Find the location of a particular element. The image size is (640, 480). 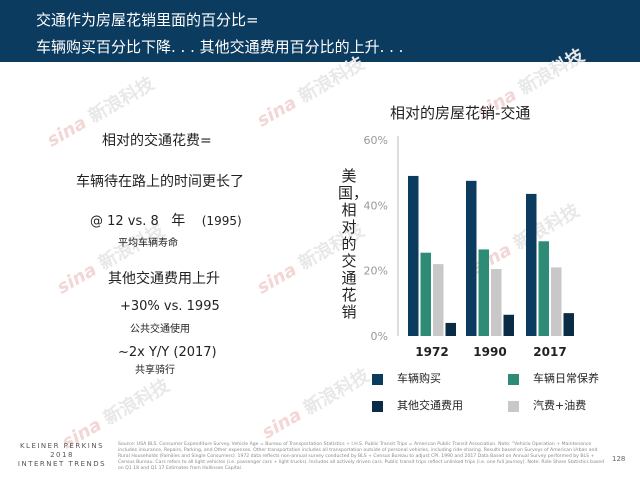

legend-item: 其他交通费用 is located at coordinates (417, 405).